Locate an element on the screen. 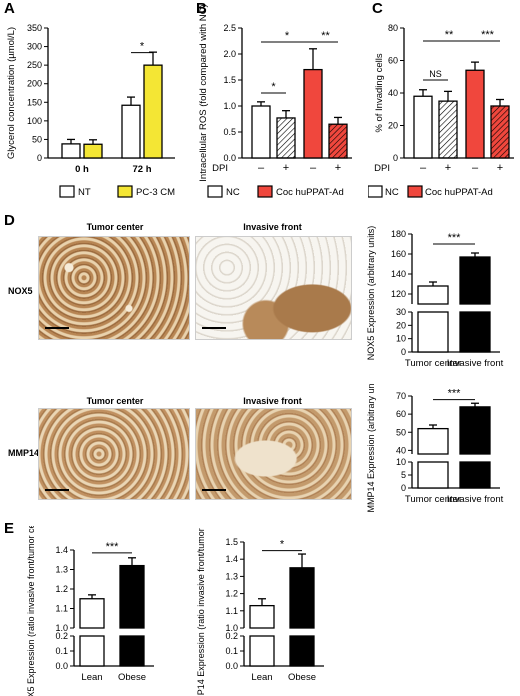  histology-row-label-mmp14: MMP14 is located at coordinates (24, 453).